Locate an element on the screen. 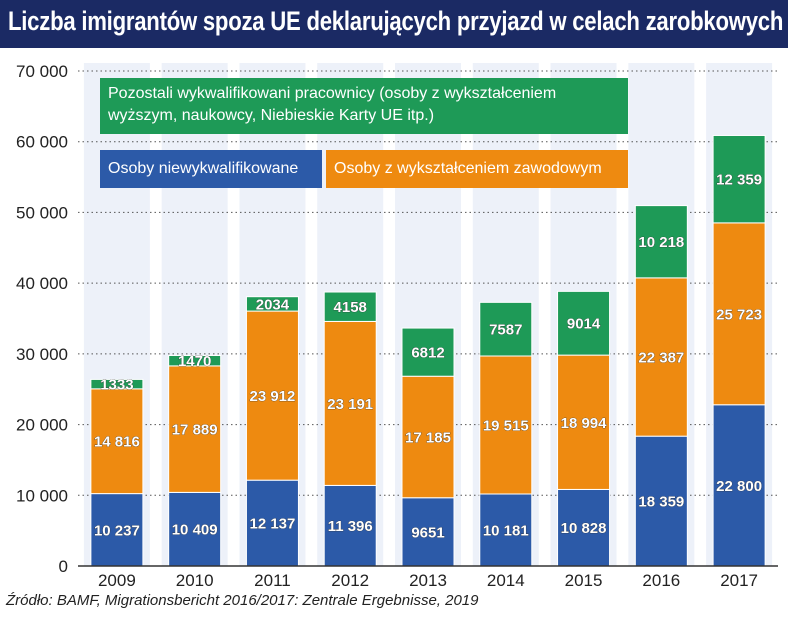  data-label: 22 387 is located at coordinates (661, 358).